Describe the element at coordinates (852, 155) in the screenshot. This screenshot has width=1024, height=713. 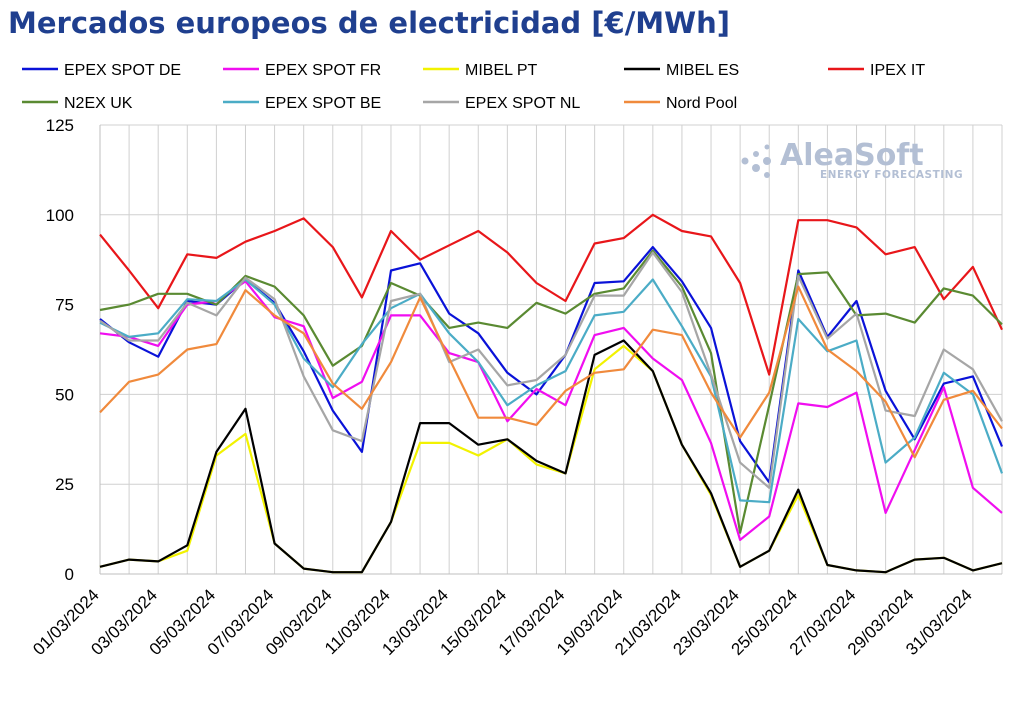
I see `logo-brand: AleaSoft` at that location.